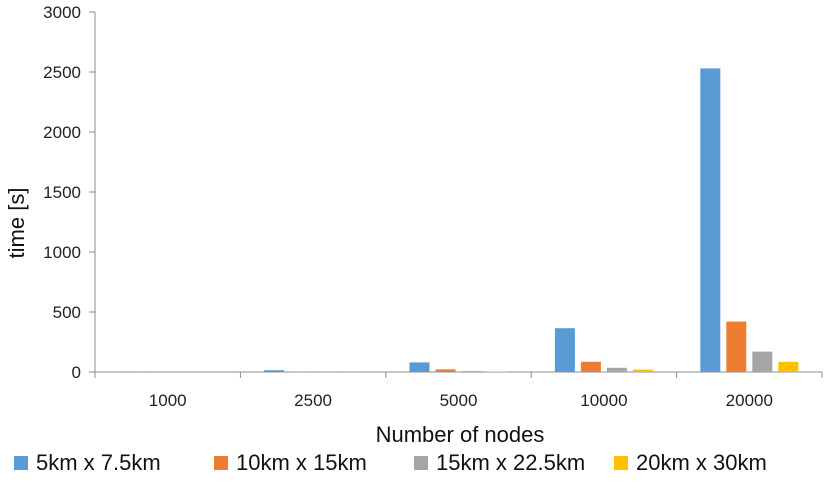 This screenshot has height=489, width=831. What do you see at coordinates (16, 223) in the screenshot?
I see `y-axis-title: time [s]` at bounding box center [16, 223].